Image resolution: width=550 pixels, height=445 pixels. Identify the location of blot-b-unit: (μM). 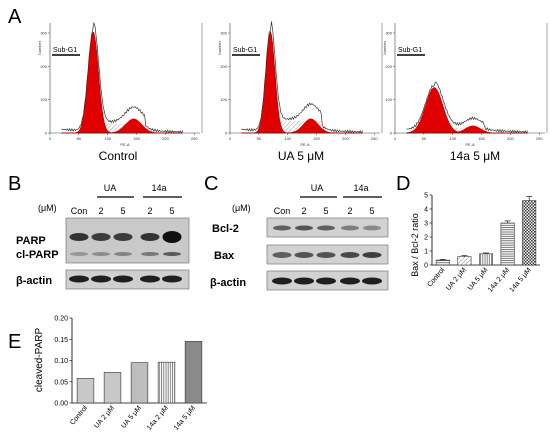
(47, 208).